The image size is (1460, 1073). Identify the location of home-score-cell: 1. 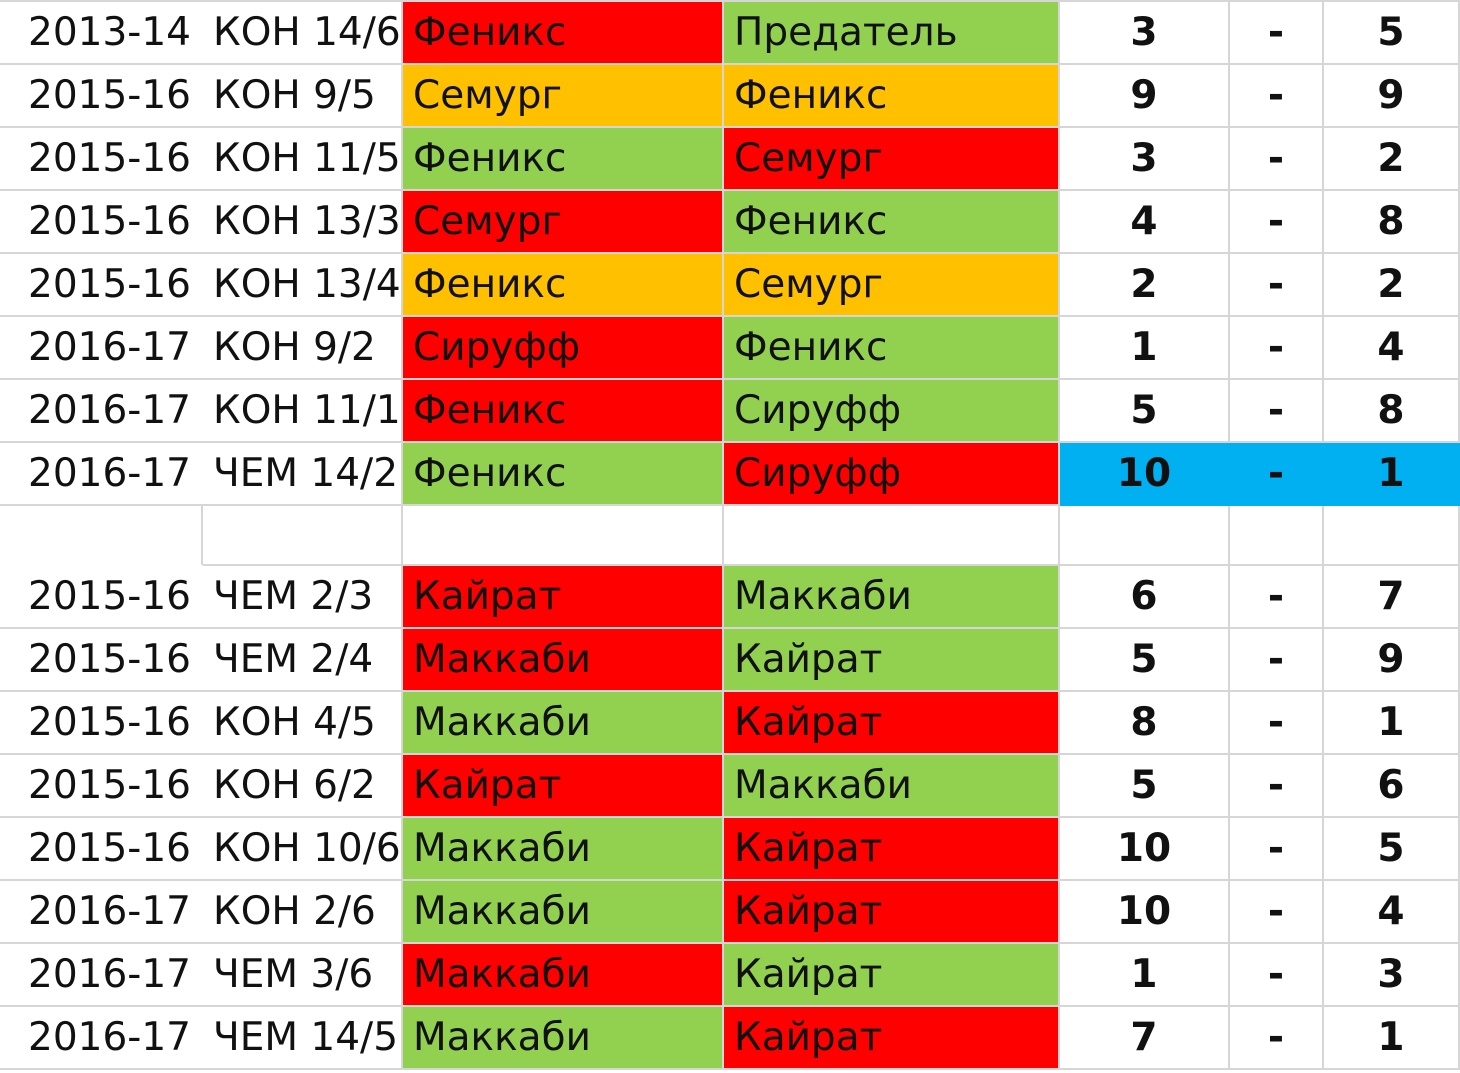
(1145, 348).